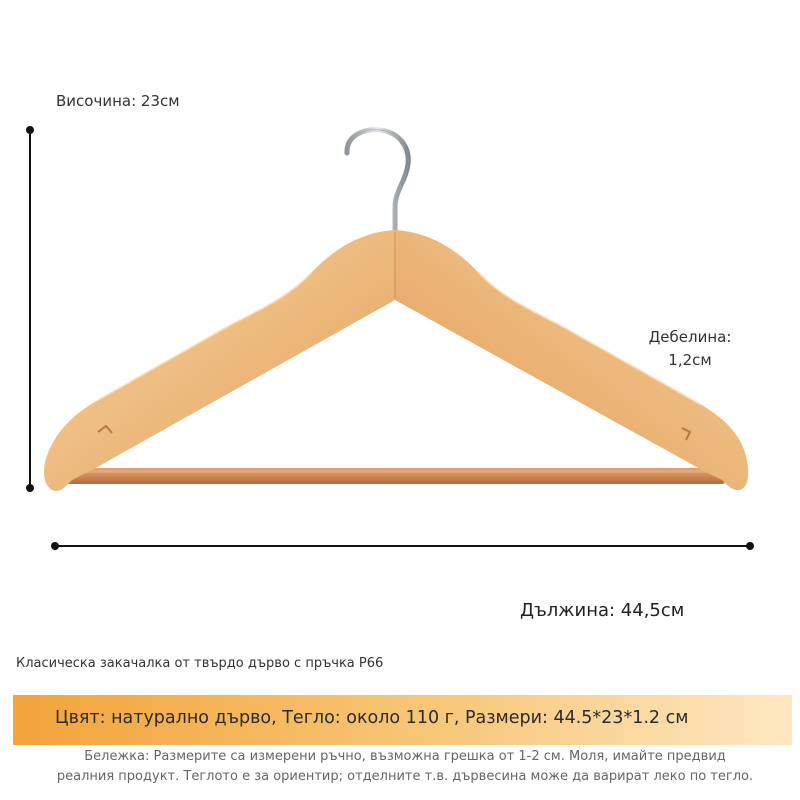  Describe the element at coordinates (602, 610) in the screenshot. I see `length-label: Дължина: 44,5см` at that location.